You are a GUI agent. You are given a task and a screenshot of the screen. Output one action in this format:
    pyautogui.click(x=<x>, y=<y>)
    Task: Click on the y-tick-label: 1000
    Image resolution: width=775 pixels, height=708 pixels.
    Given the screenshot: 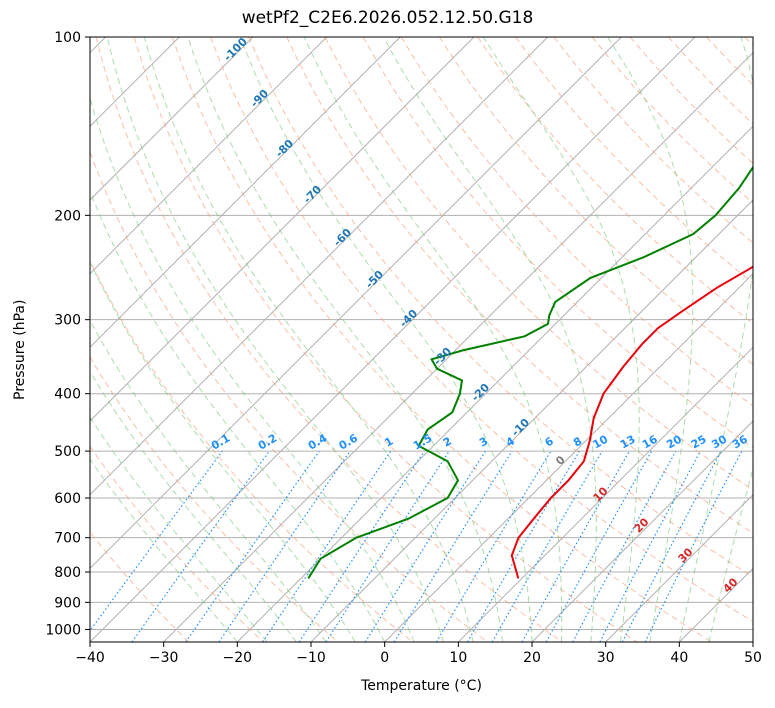 What is the action you would take?
    pyautogui.click(x=63, y=630)
    